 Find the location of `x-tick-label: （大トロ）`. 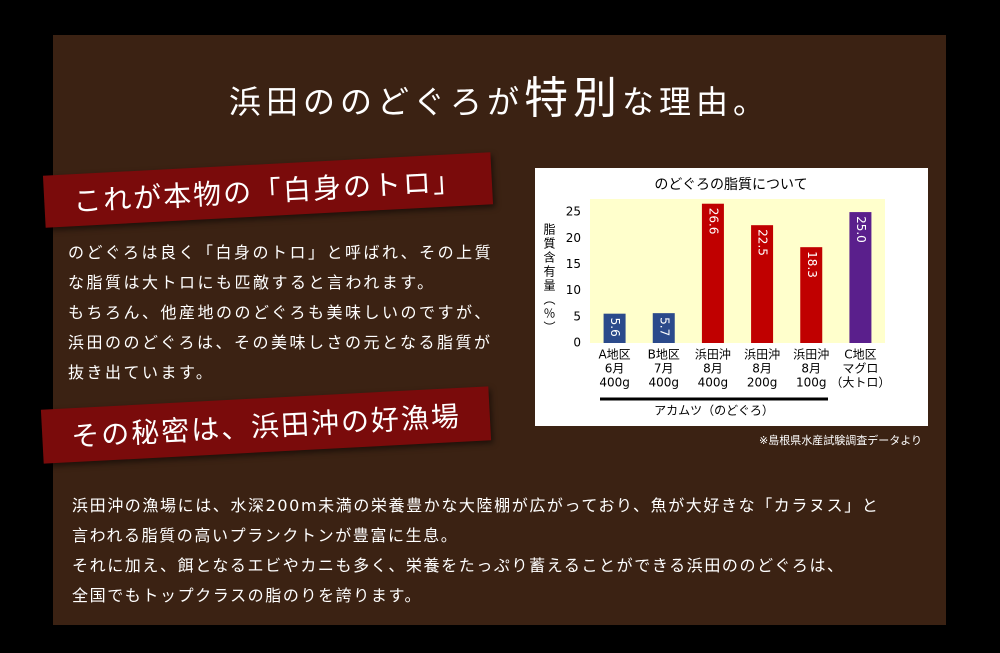

x-tick-label: （大トロ） is located at coordinates (860, 383).